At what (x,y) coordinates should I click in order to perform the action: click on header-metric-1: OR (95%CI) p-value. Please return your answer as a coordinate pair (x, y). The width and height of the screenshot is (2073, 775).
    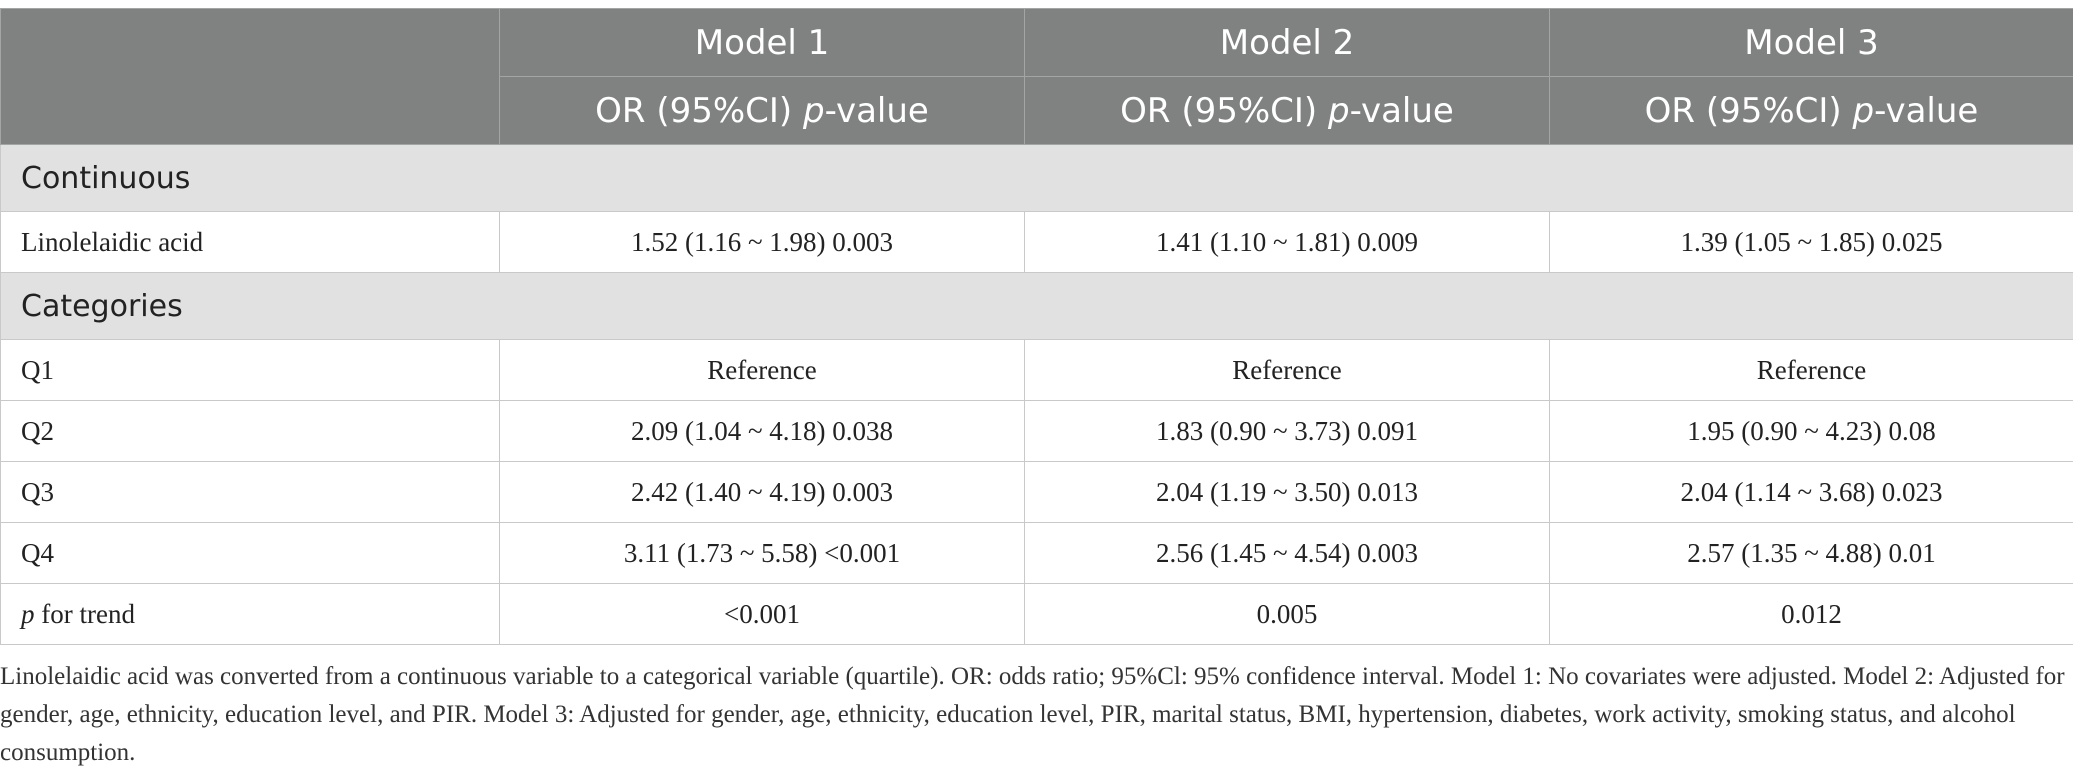
    Looking at the image, I should click on (762, 110).